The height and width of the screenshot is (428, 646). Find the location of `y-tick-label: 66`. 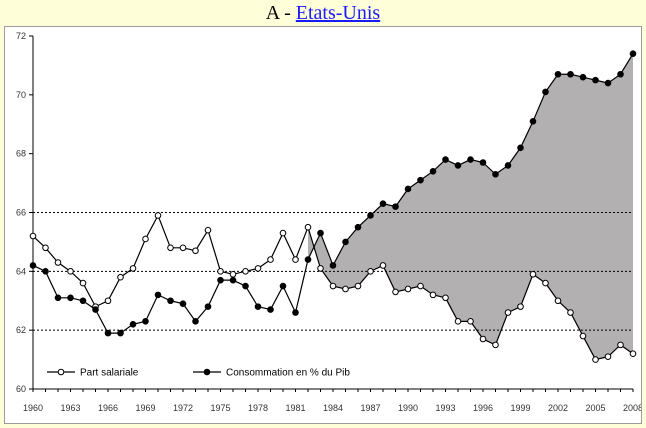

y-tick-label: 66 is located at coordinates (21, 213).